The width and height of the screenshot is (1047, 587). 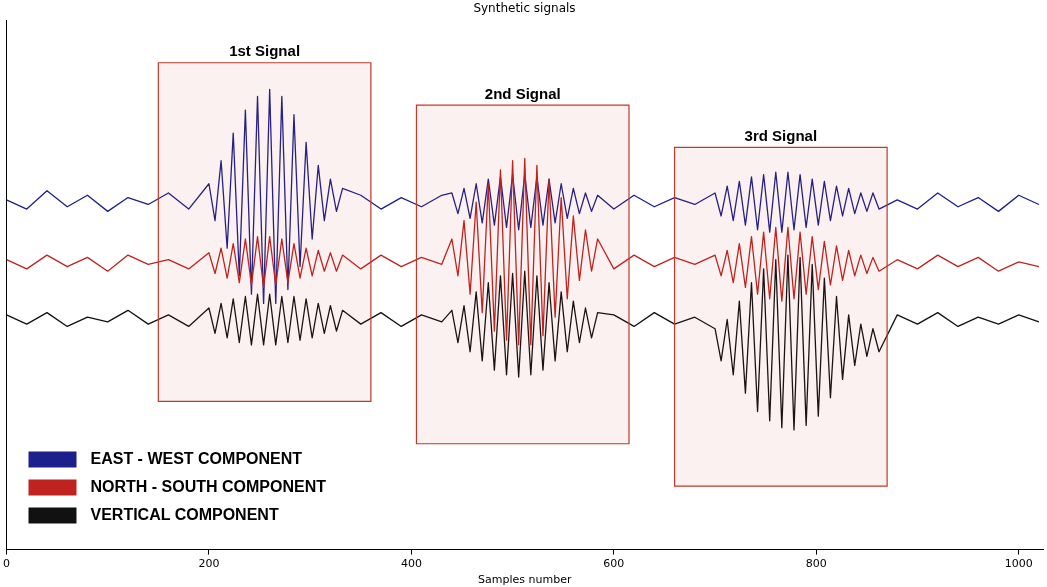 I want to click on legend-label: EAST - WEST COMPONENT, so click(x=196, y=459).